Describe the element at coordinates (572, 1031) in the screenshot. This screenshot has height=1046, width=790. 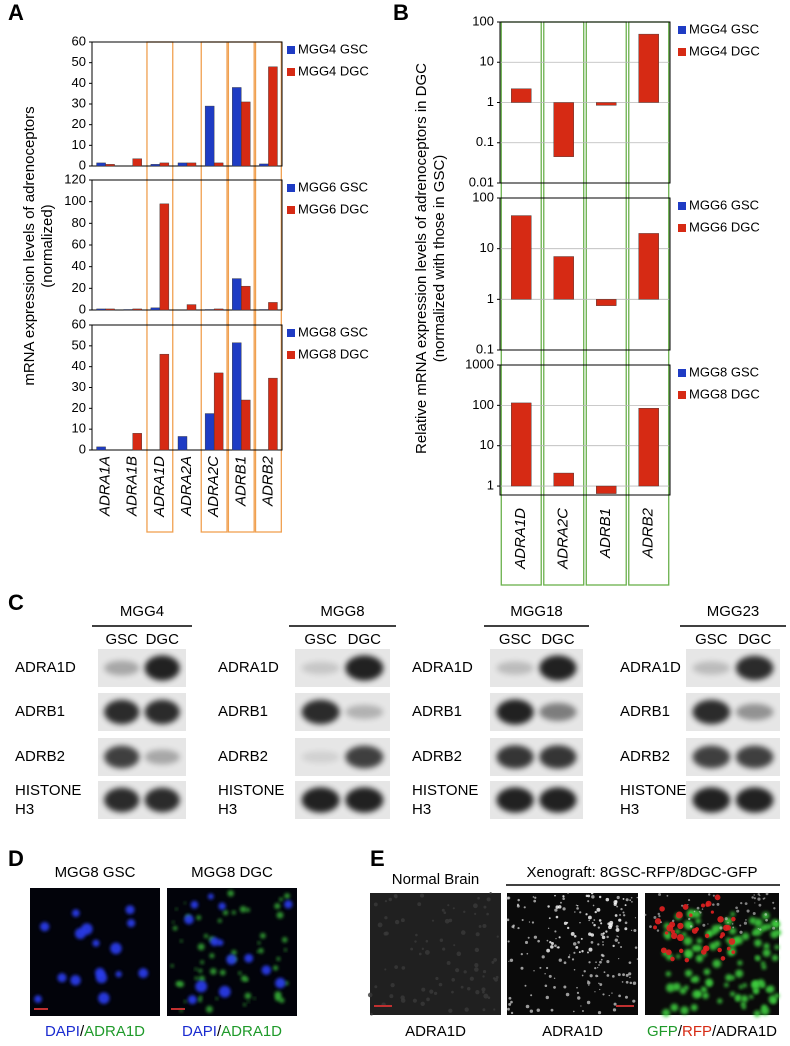
I see `image-caption: ADRA1D` at that location.